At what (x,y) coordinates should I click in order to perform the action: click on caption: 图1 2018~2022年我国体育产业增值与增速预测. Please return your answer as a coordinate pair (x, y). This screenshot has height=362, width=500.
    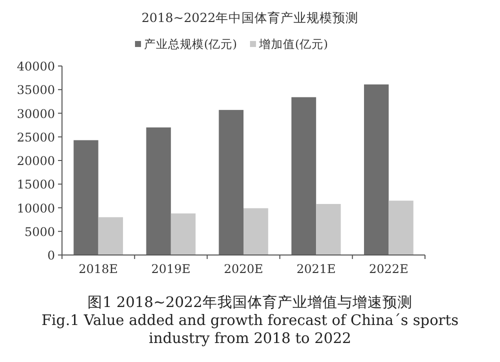
    Looking at the image, I should click on (250, 302).